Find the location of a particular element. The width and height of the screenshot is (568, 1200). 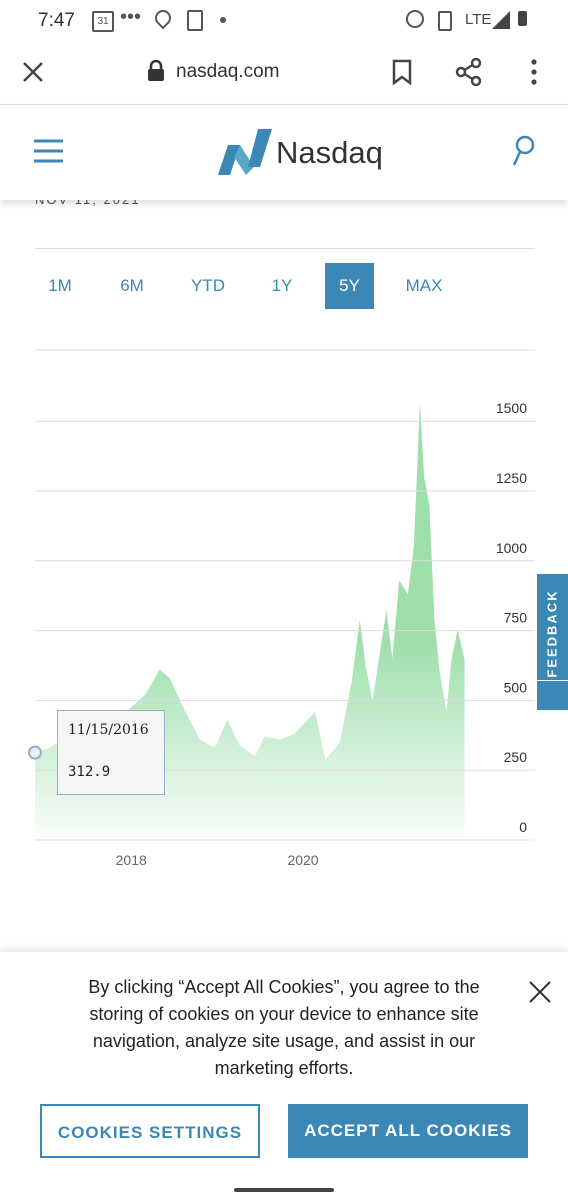

clock: 7:47 is located at coordinates (56, 20).